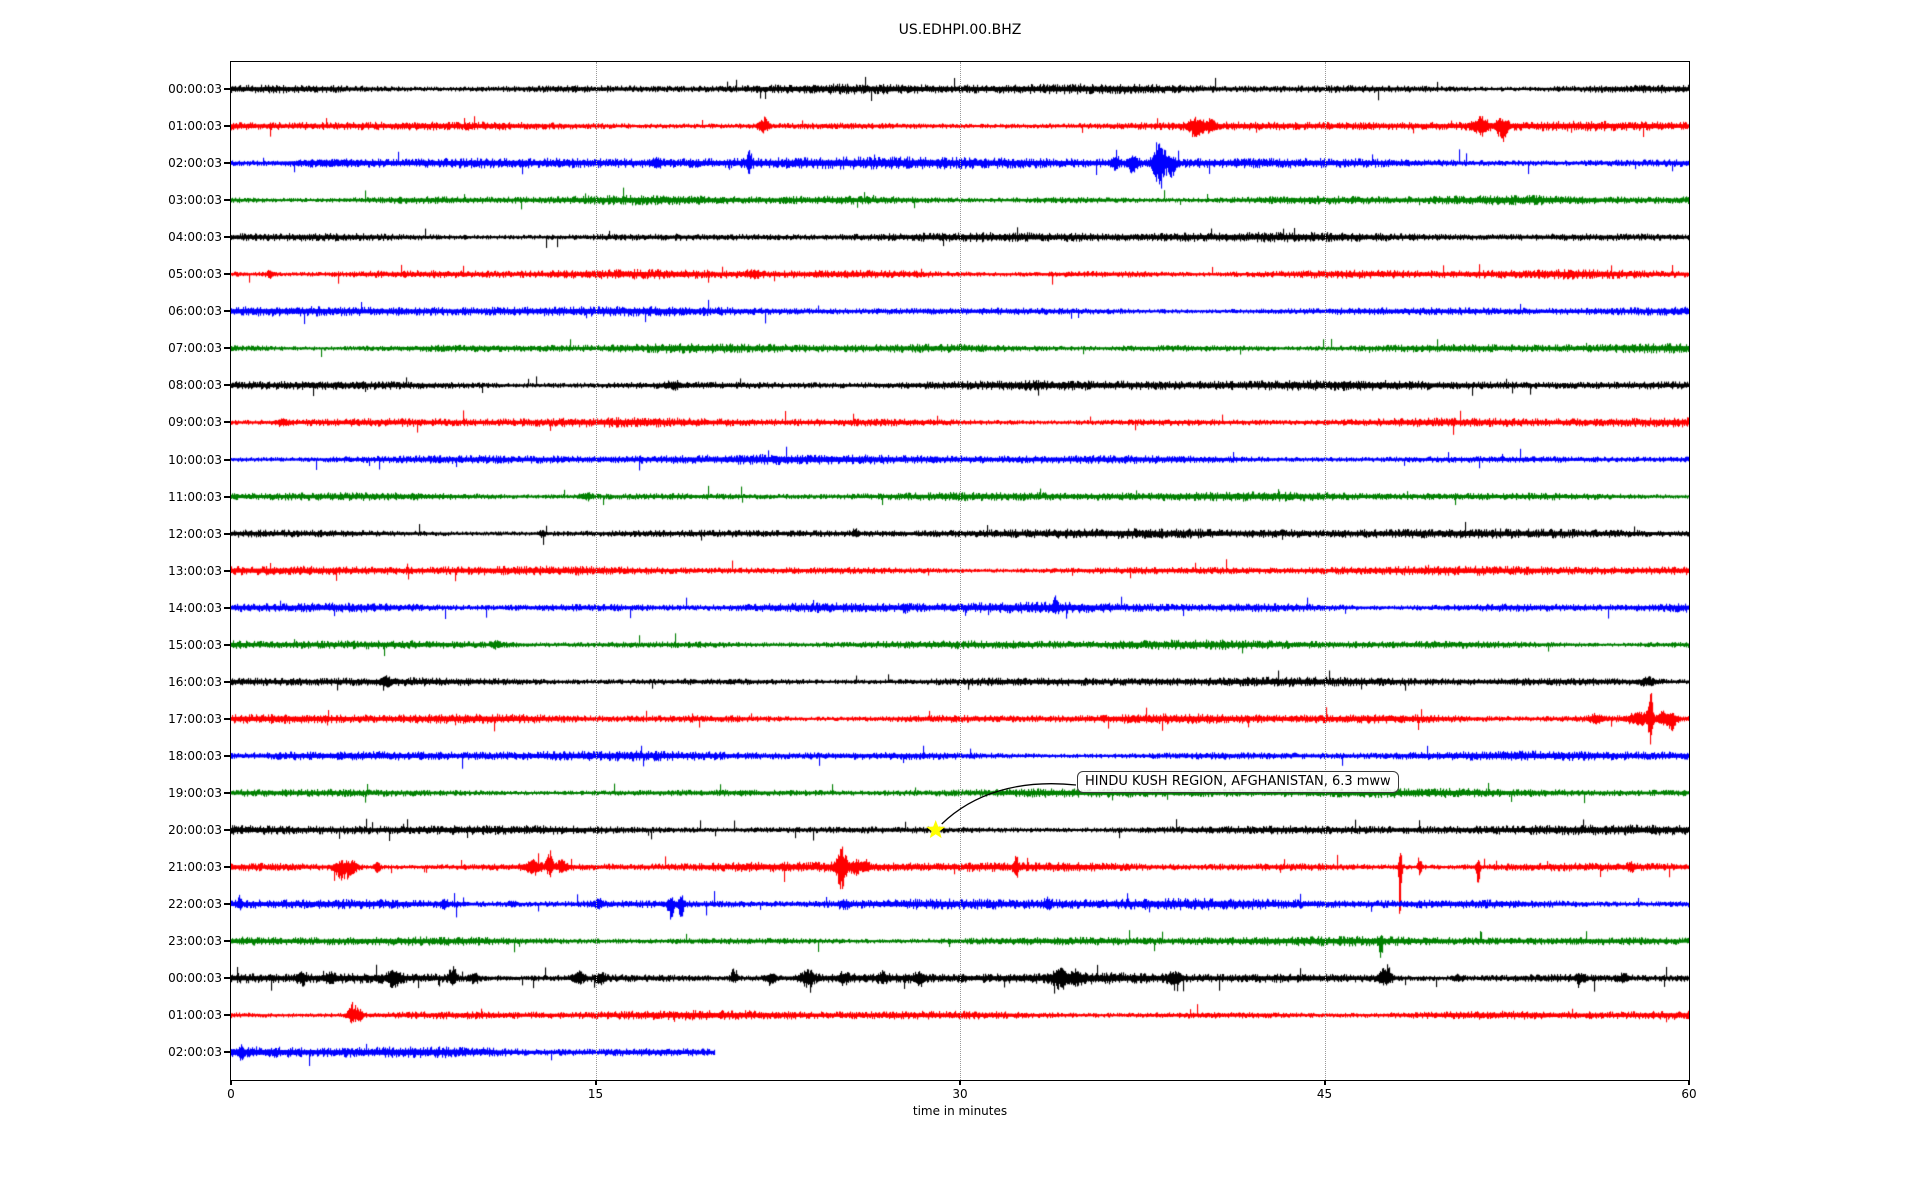 The width and height of the screenshot is (1920, 1200). Describe the element at coordinates (195, 755) in the screenshot. I see `row-label: 18:00:03` at that location.